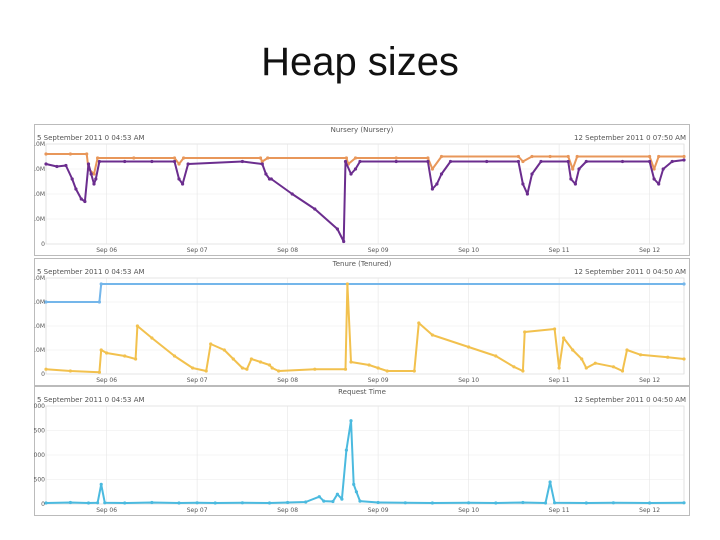 Image resolution: width=720 pixels, height=540 pixels. What do you see at coordinates (39, 302) in the screenshot?
I see `y-tick-label: 120.0M` at bounding box center [39, 302].